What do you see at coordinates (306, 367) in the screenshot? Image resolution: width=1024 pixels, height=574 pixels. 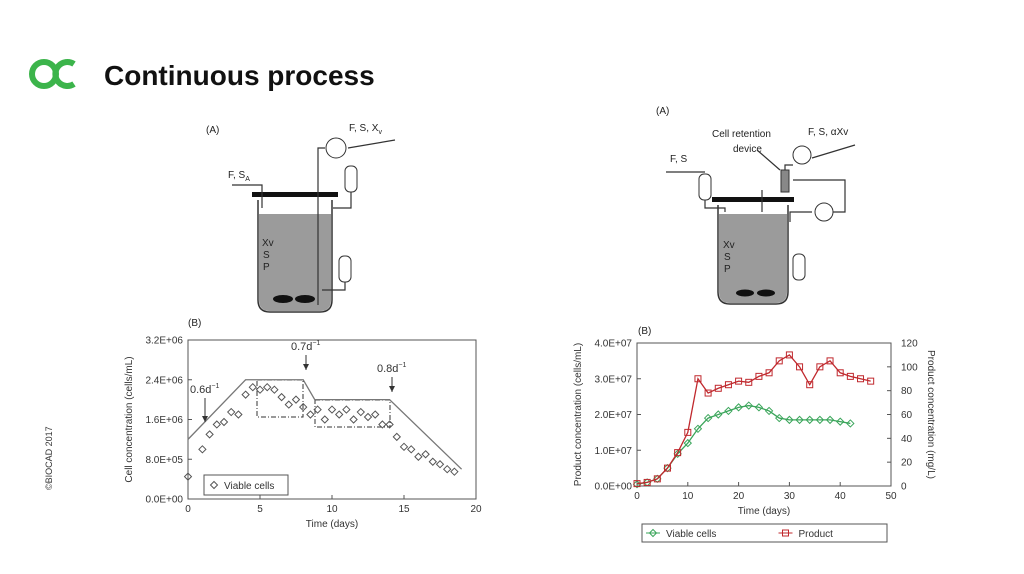 I see `annotation-arrowhead` at bounding box center [306, 367].